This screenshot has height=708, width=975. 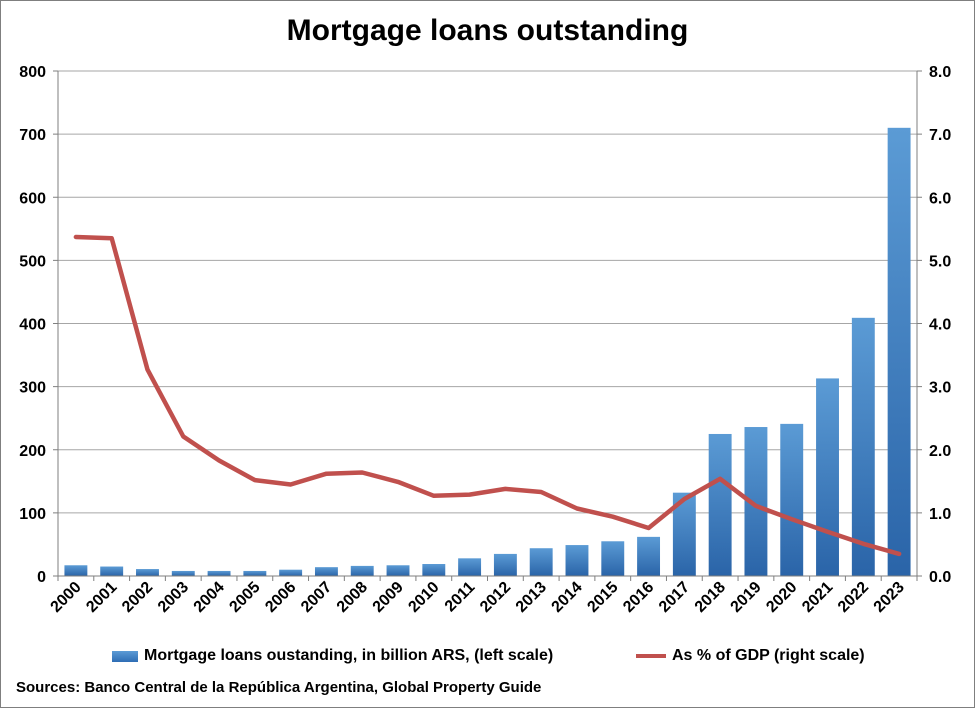 What do you see at coordinates (460, 597) in the screenshot?
I see `x-tick-label: 2011` at bounding box center [460, 597].